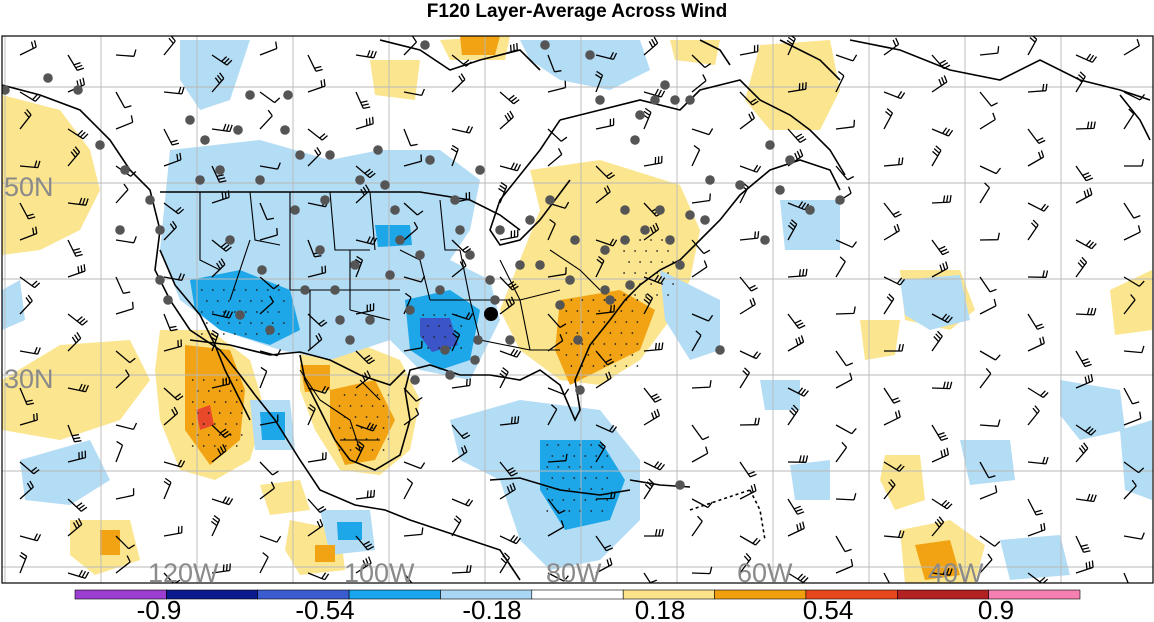  What do you see at coordinates (660, 608) in the screenshot?
I see `colorbar-label-0-18: 0.18` at bounding box center [660, 608].